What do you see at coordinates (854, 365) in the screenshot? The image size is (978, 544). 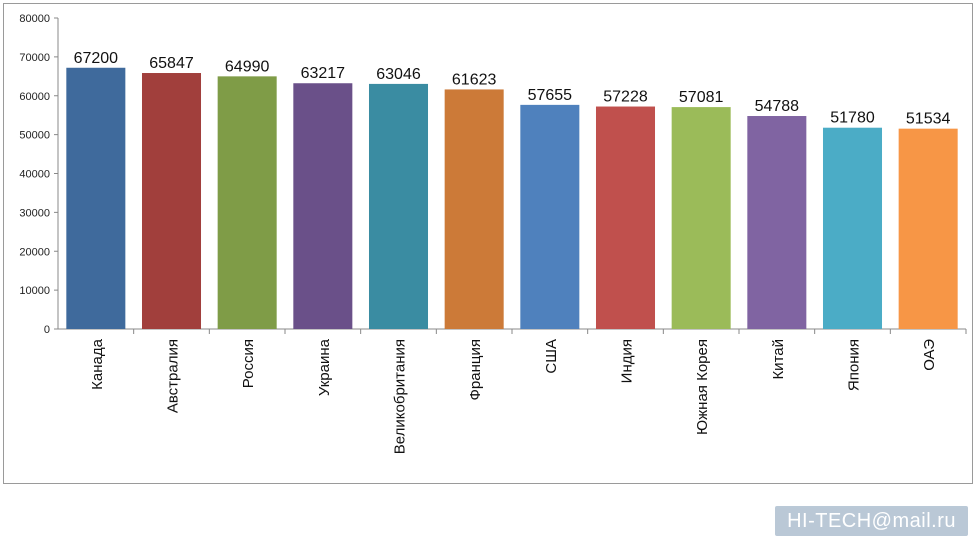 I see `x-tick-label-10: Япония` at bounding box center [854, 365].